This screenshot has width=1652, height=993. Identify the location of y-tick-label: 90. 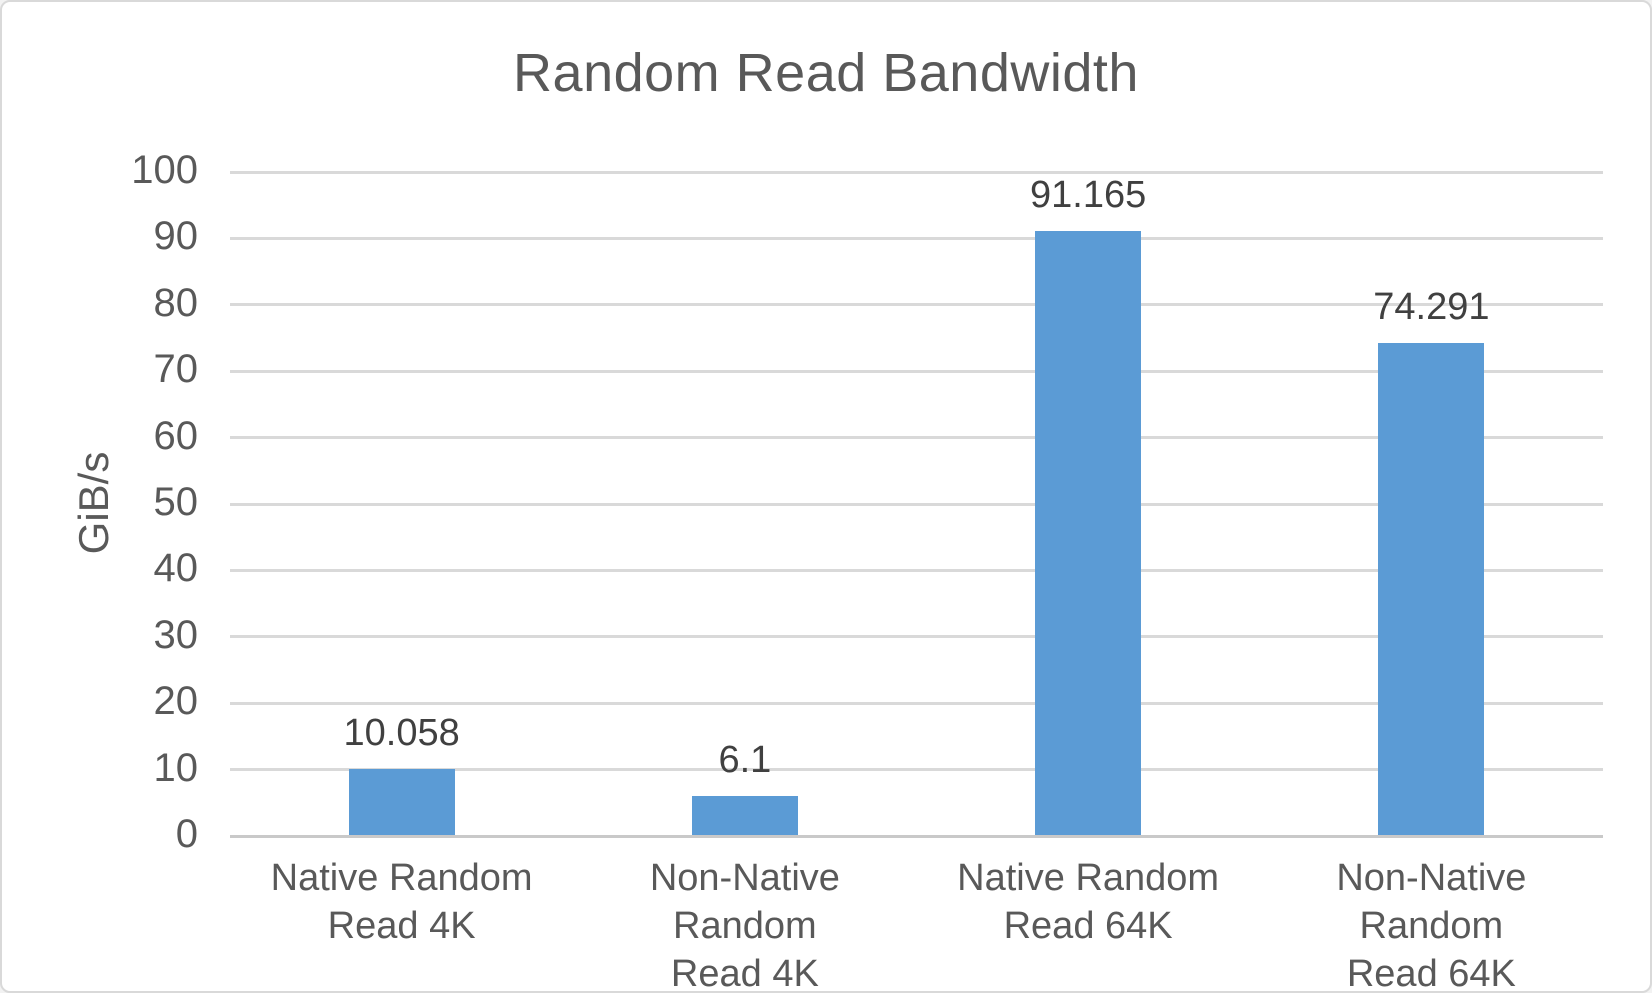
(176, 236).